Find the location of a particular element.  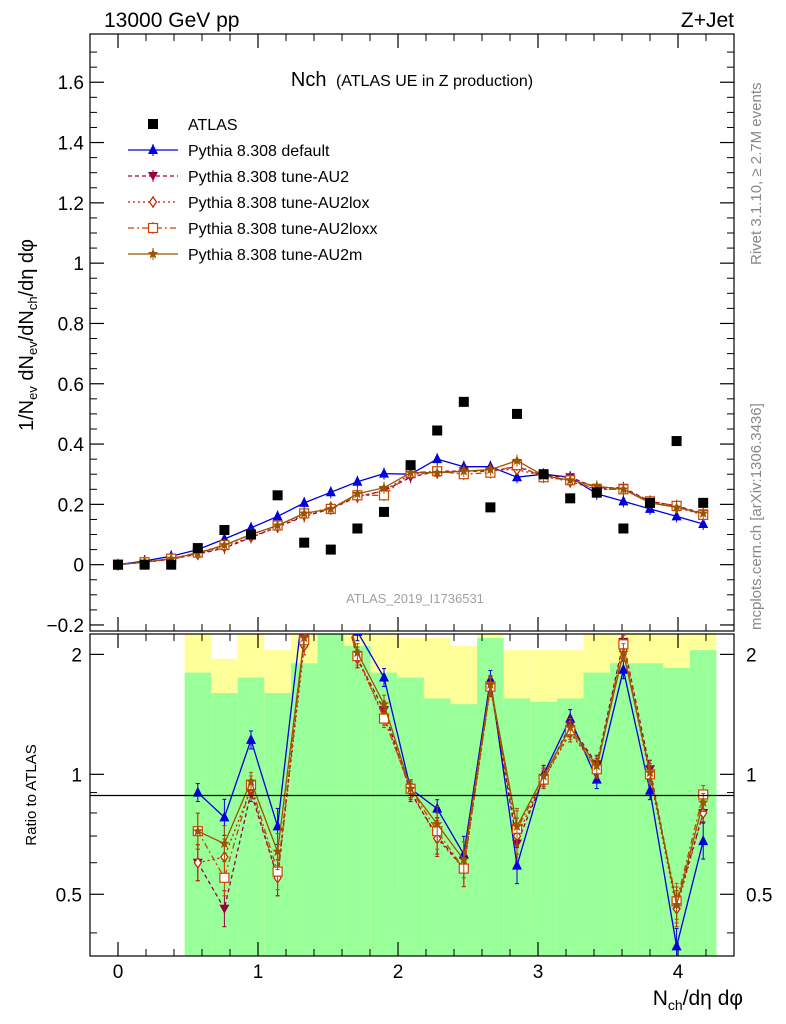

y-tick-label: 1.6 is located at coordinates (71, 83).